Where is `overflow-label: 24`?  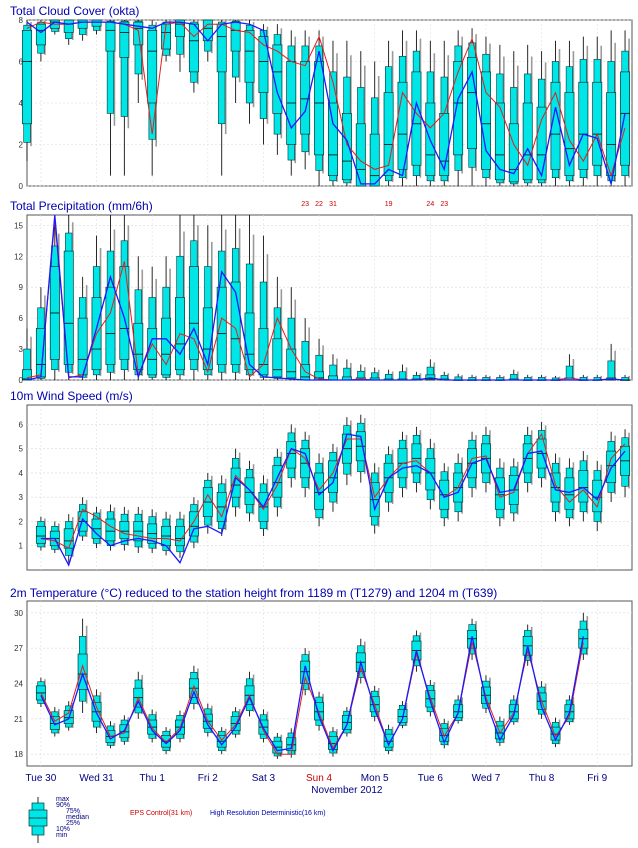 overflow-label: 24 is located at coordinates (430, 204).